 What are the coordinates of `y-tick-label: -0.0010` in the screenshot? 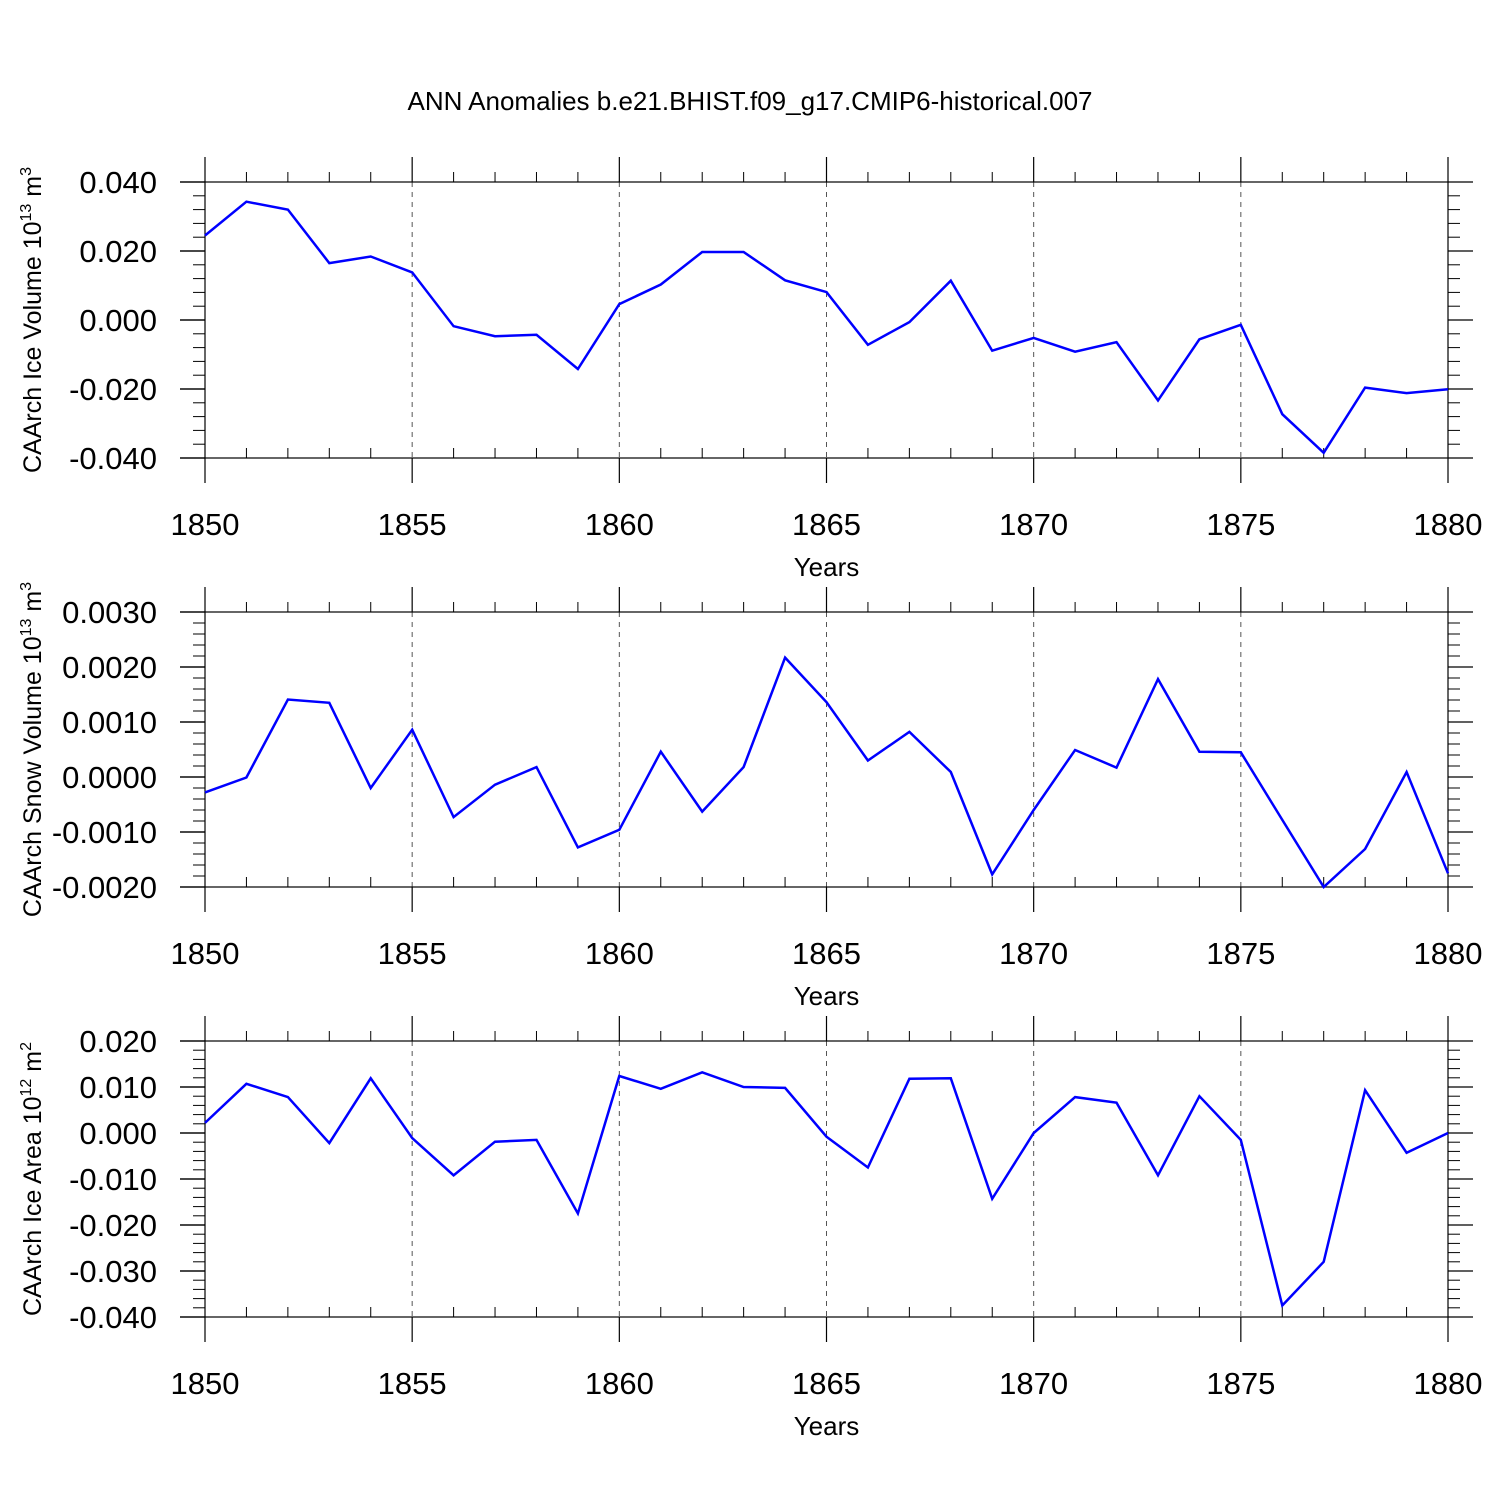 It's located at (104, 832).